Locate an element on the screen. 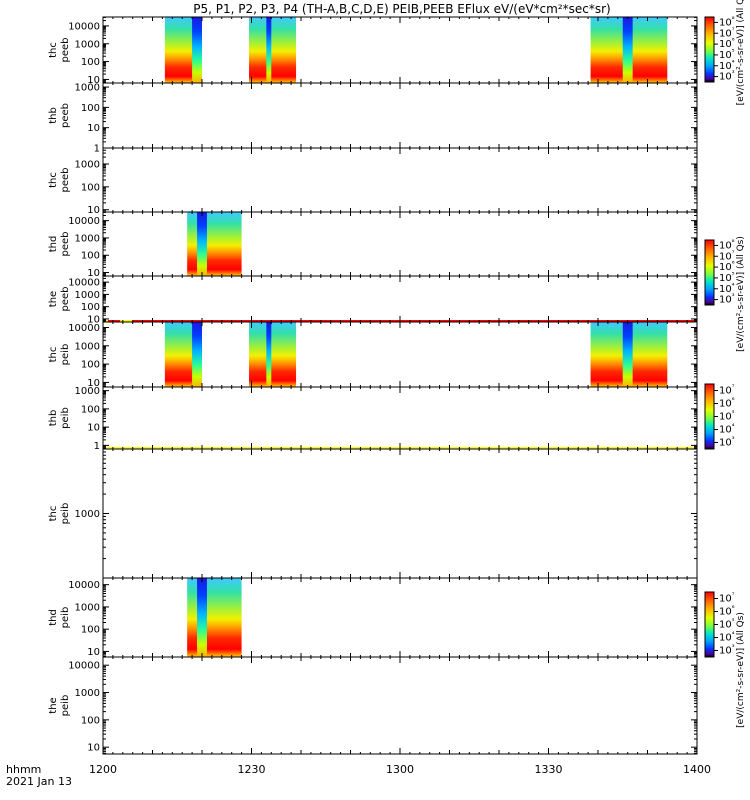 The height and width of the screenshot is (800, 750). panel-label: thd peeb is located at coordinates (59, 244).